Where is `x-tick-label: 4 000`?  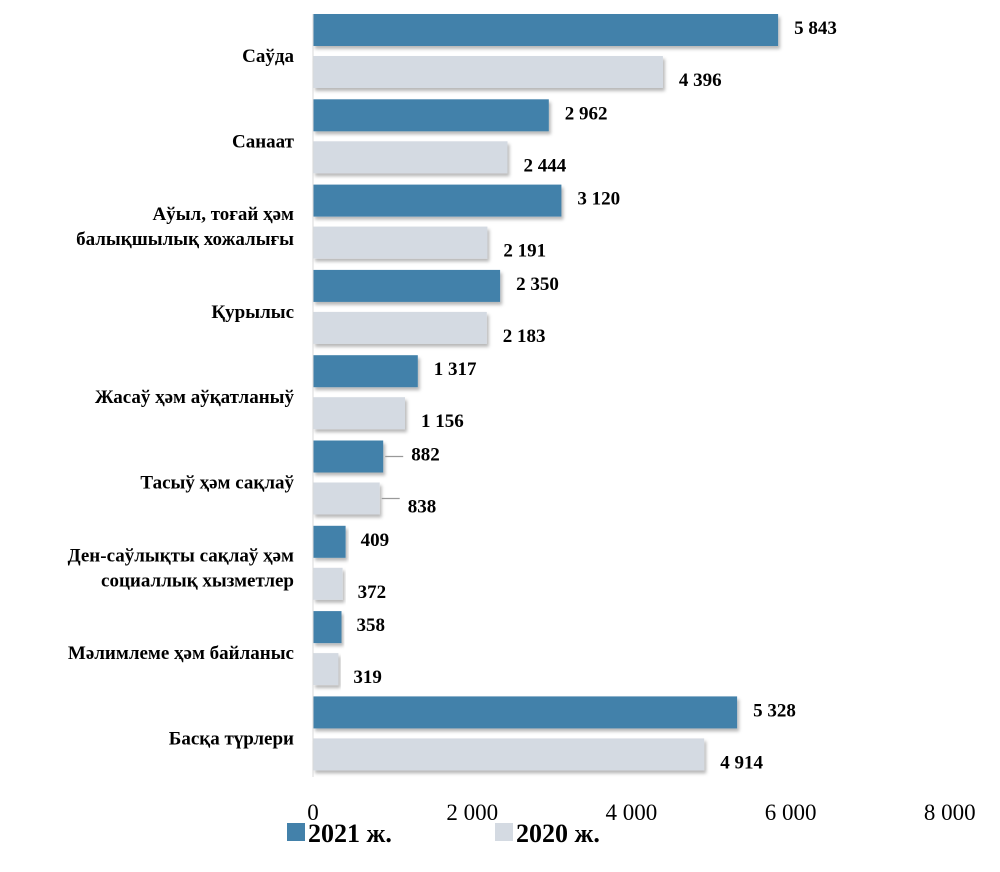 x-tick-label: 4 000 is located at coordinates (632, 812).